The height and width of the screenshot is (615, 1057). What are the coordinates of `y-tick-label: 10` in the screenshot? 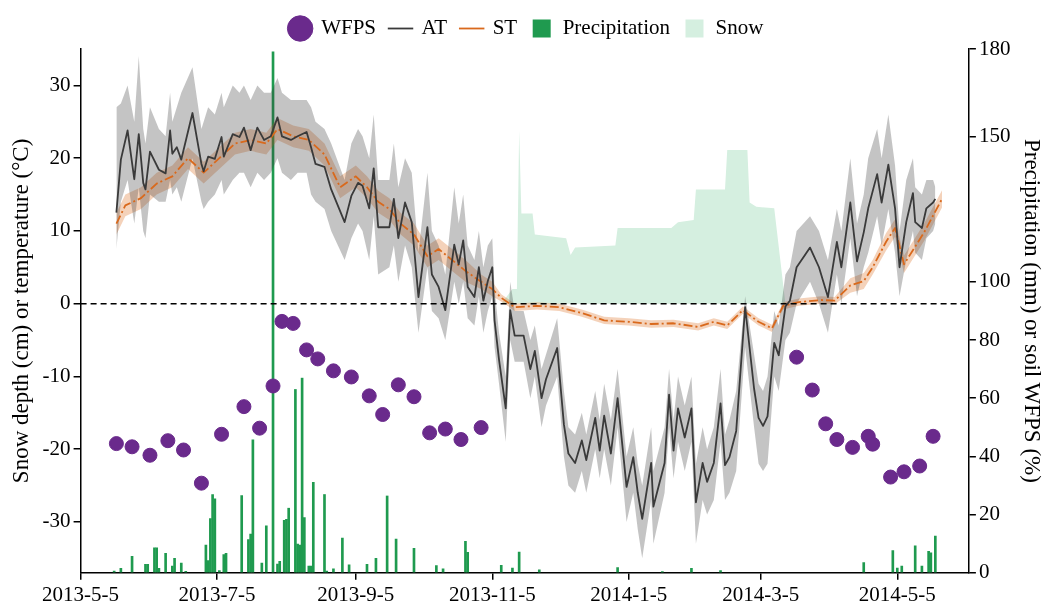 It's located at (60, 229).